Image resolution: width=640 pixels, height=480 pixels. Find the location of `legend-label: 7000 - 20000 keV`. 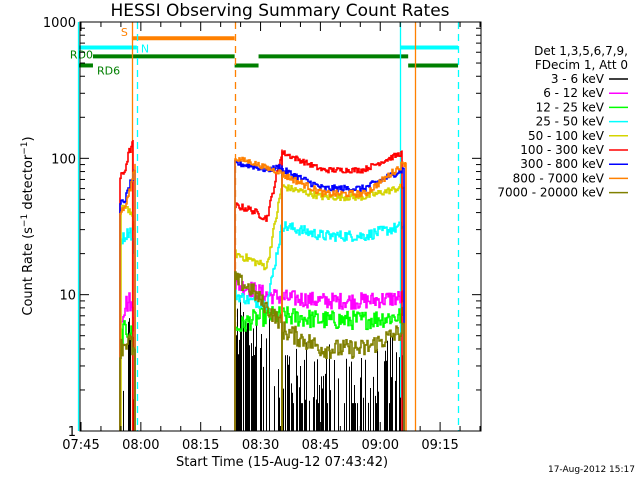

legend-label: 7000 - 20000 keV is located at coordinates (550, 193).